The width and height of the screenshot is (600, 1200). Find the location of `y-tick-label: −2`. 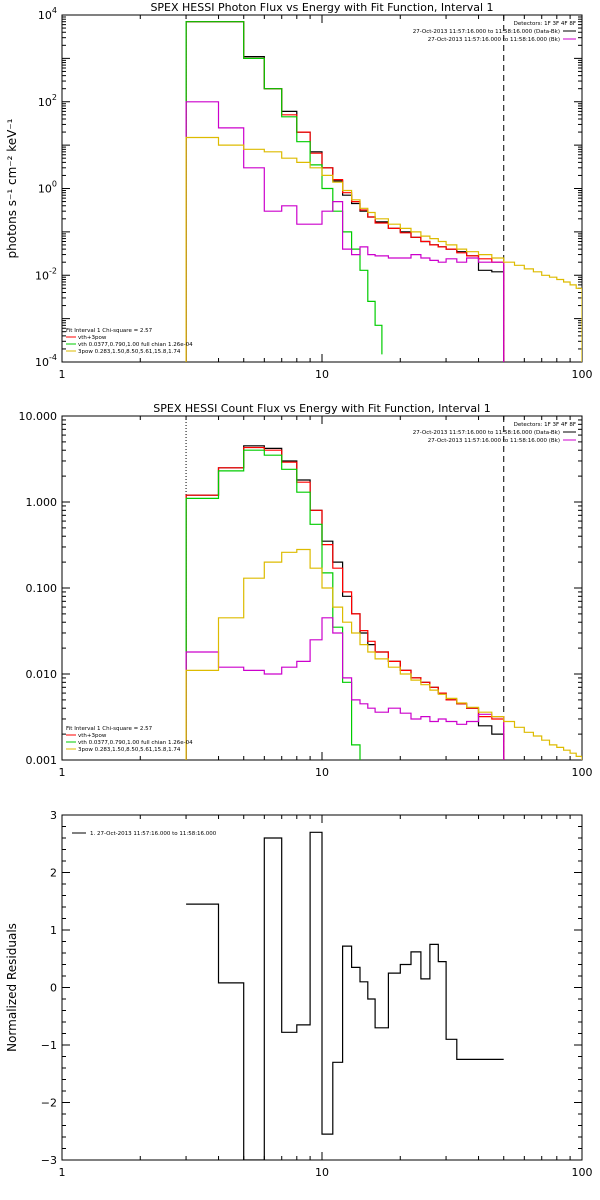

y-tick-label: −2 is located at coordinates (49, 1103).